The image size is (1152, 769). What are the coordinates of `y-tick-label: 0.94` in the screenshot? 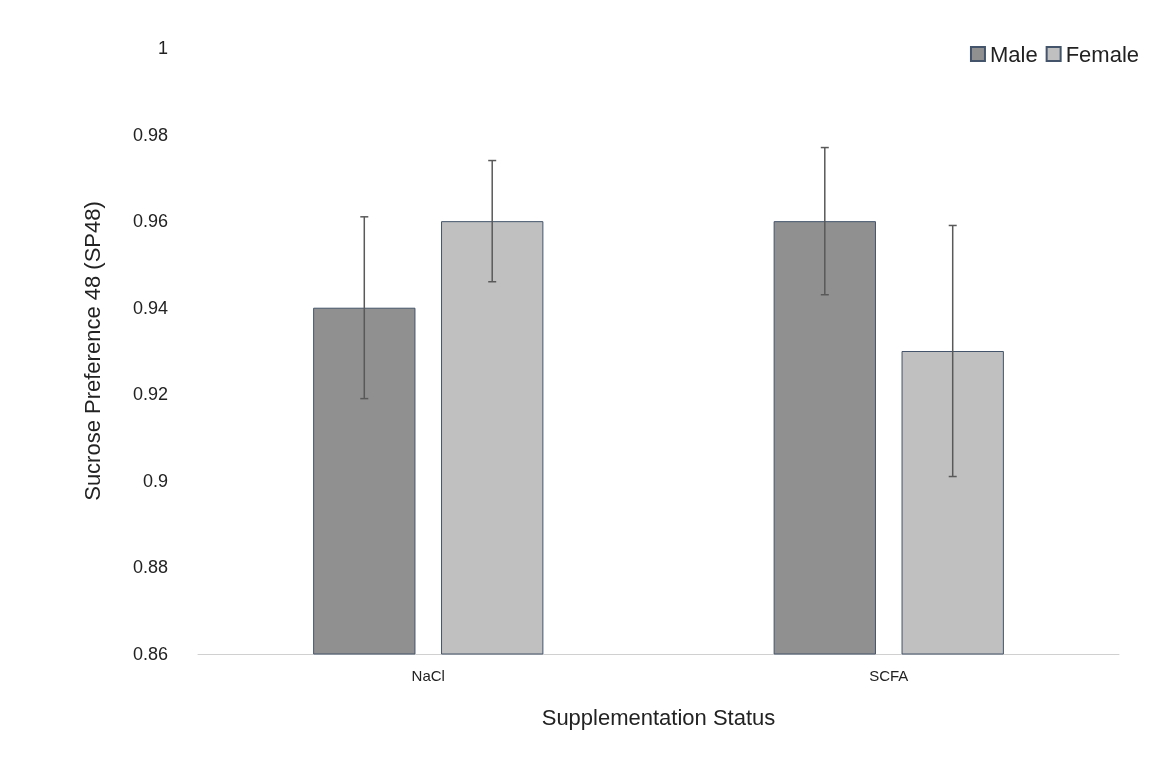 It's located at (150, 307).